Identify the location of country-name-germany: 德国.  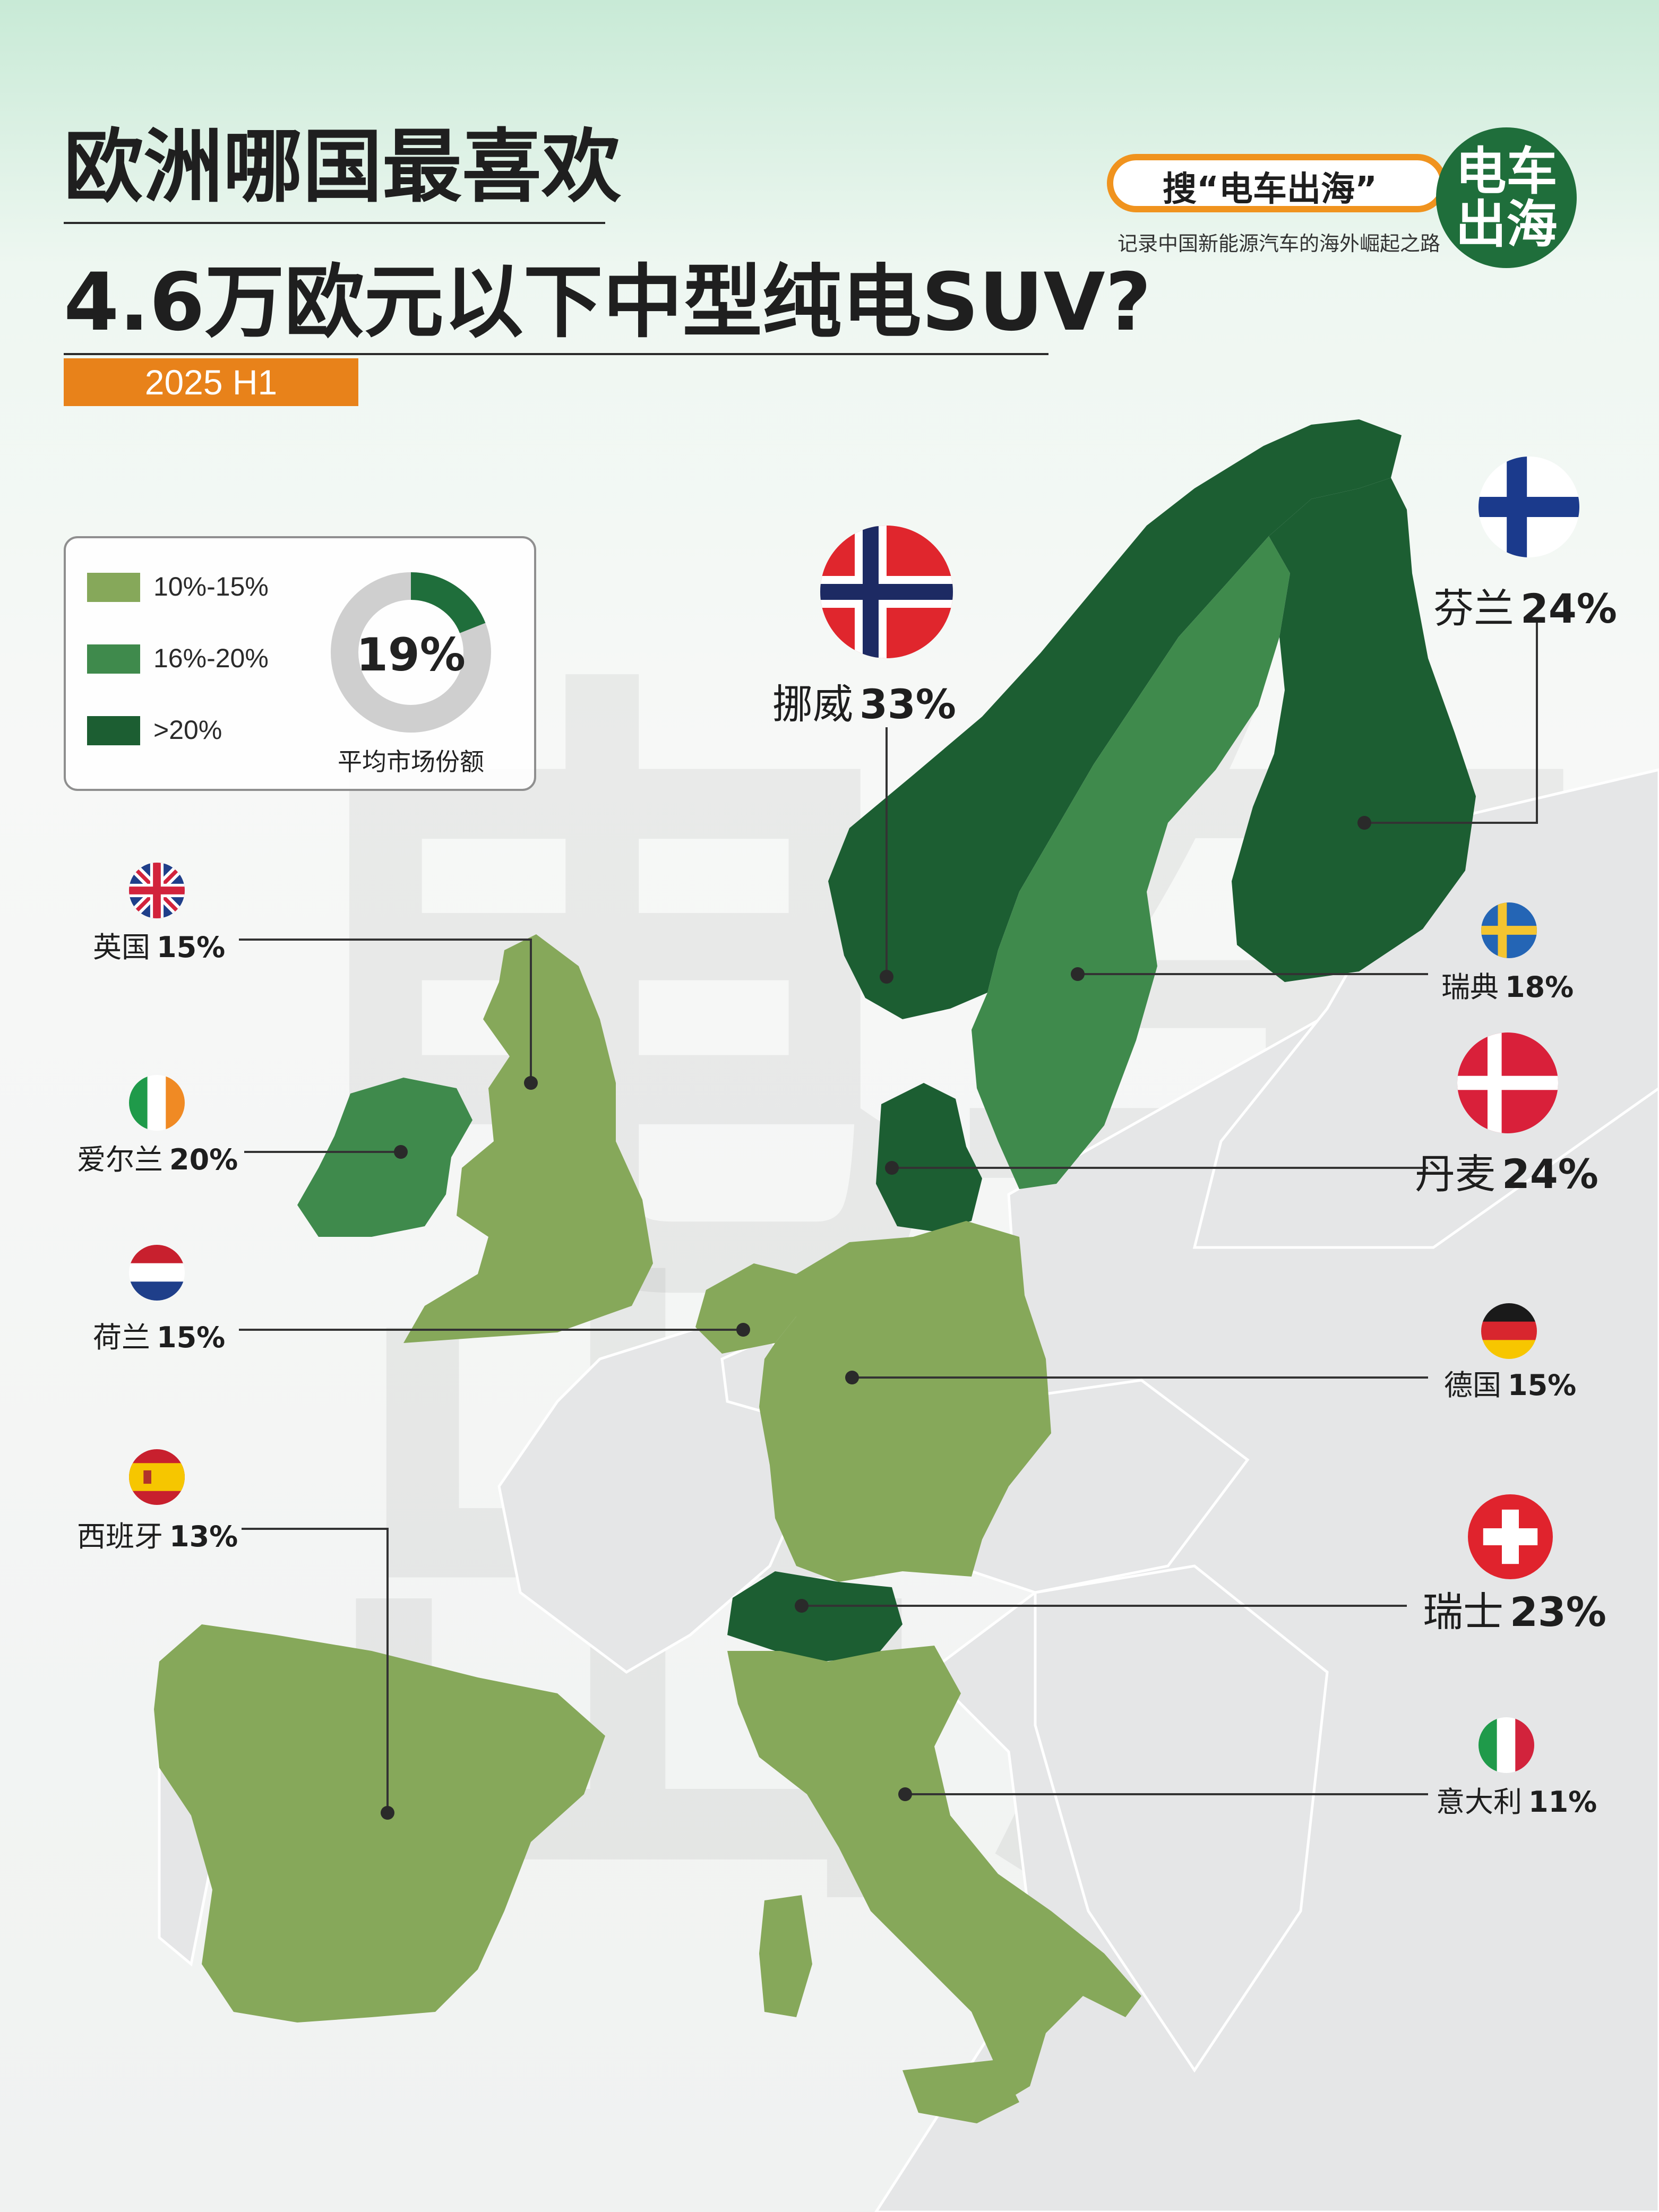
(1472, 1385).